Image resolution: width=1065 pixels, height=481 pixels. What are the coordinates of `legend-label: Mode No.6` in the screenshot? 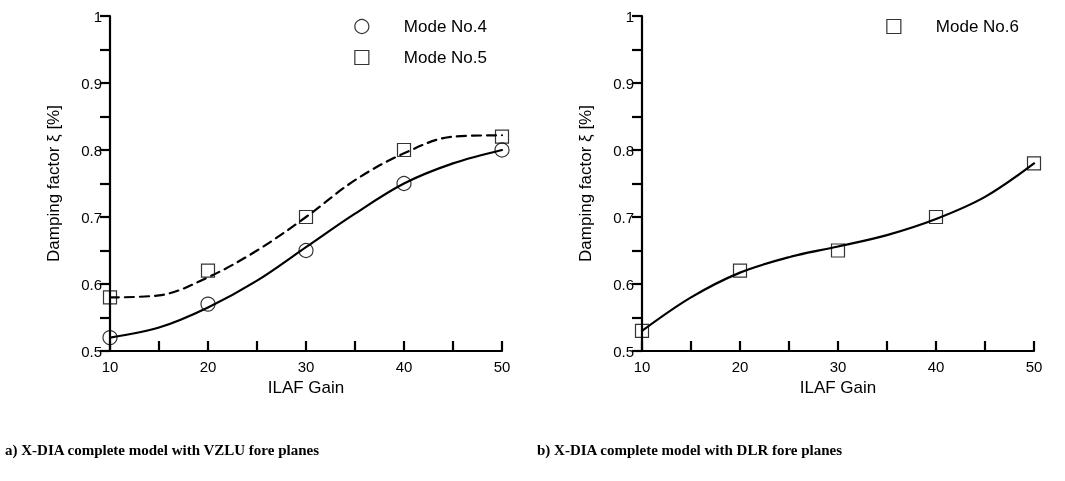 It's located at (977, 26).